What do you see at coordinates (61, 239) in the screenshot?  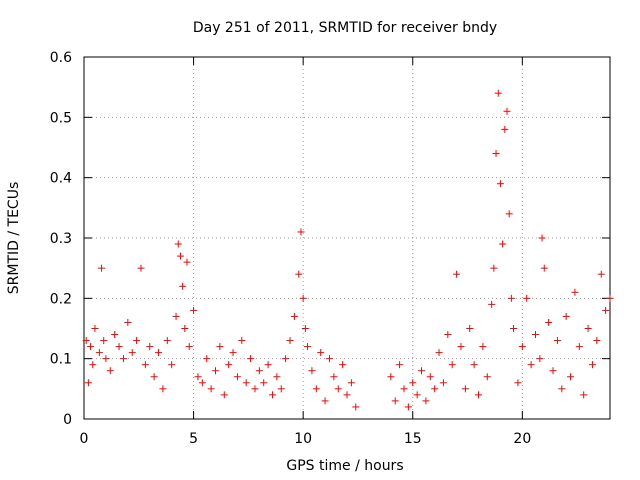 I see `y-tick-label: 0.3` at bounding box center [61, 239].